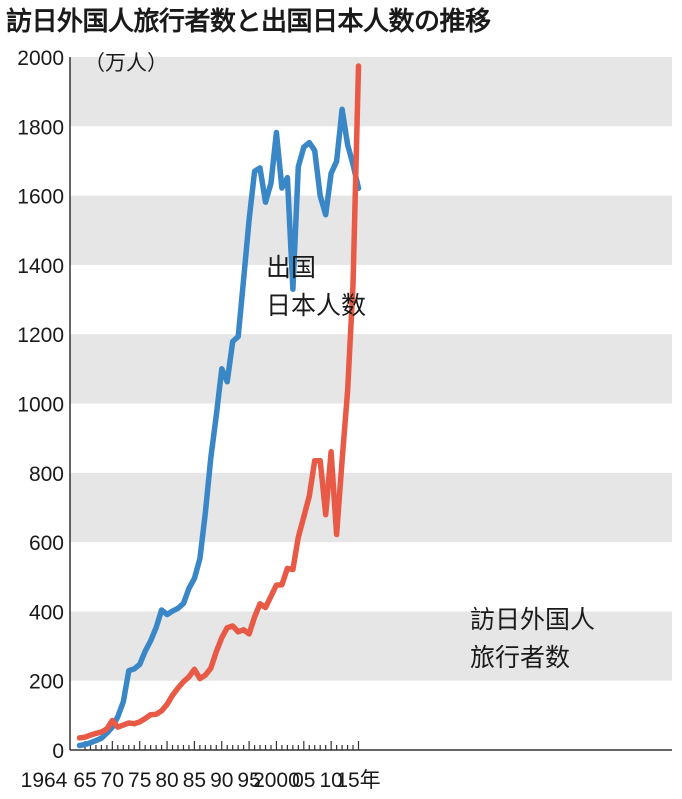 This screenshot has height=799, width=682. What do you see at coordinates (316, 305) in the screenshot?
I see `series-label-line: 日本人数` at bounding box center [316, 305].